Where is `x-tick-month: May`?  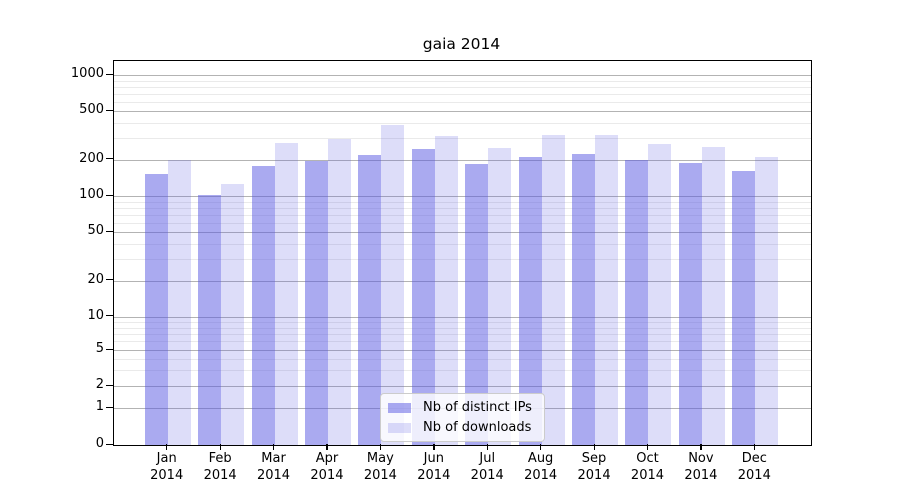
x-tick-month: May is located at coordinates (380, 458).